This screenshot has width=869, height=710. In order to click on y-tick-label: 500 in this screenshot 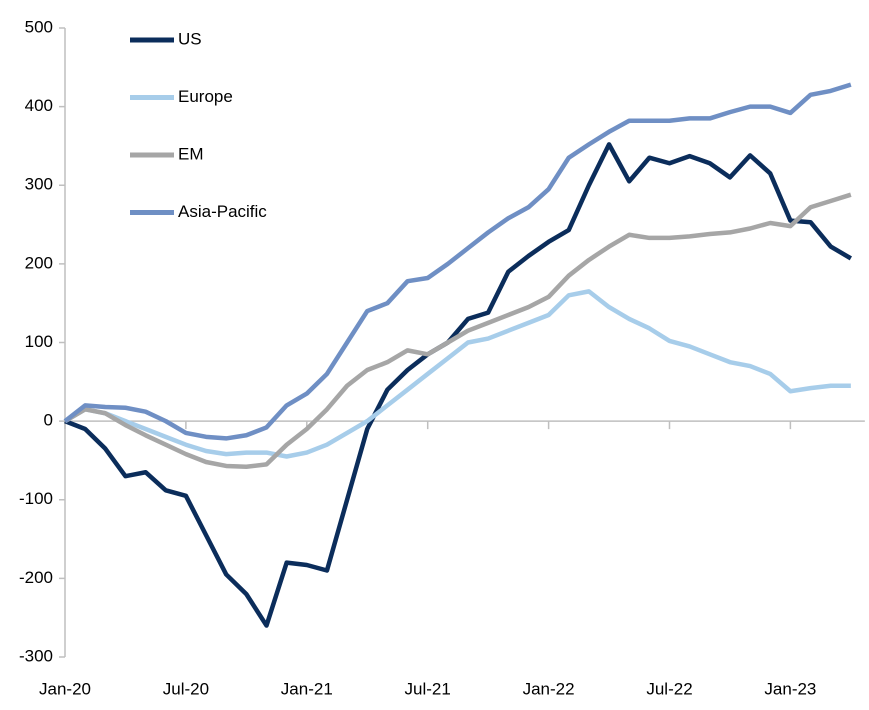, I will do `click(39, 26)`.